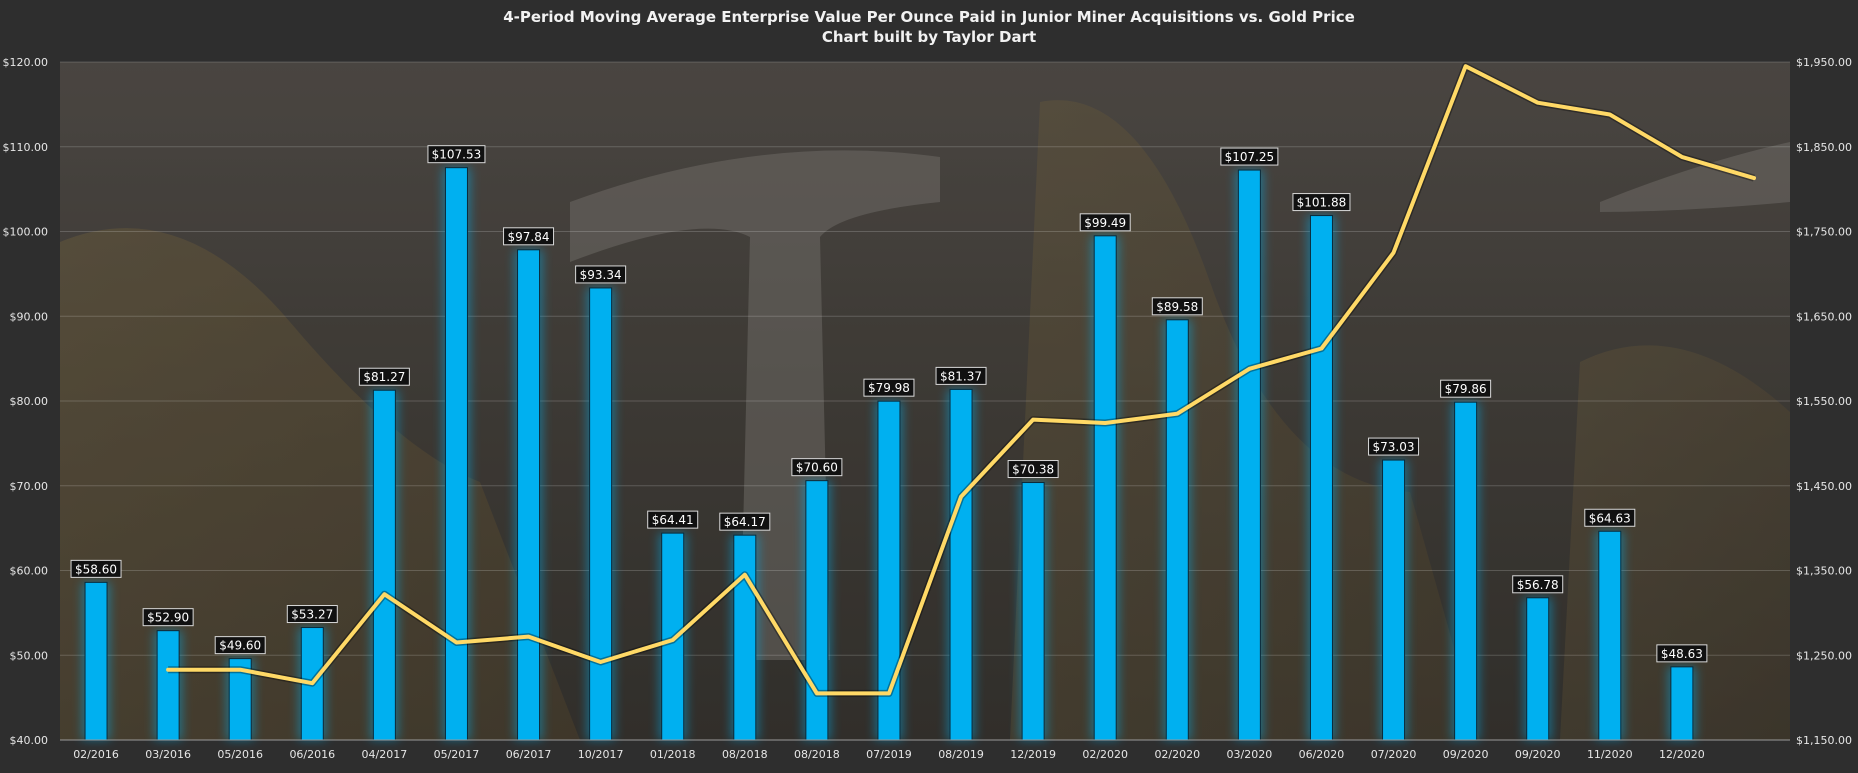 The image size is (1858, 773). I want to click on x-tick-label: 02/2016, so click(96, 754).